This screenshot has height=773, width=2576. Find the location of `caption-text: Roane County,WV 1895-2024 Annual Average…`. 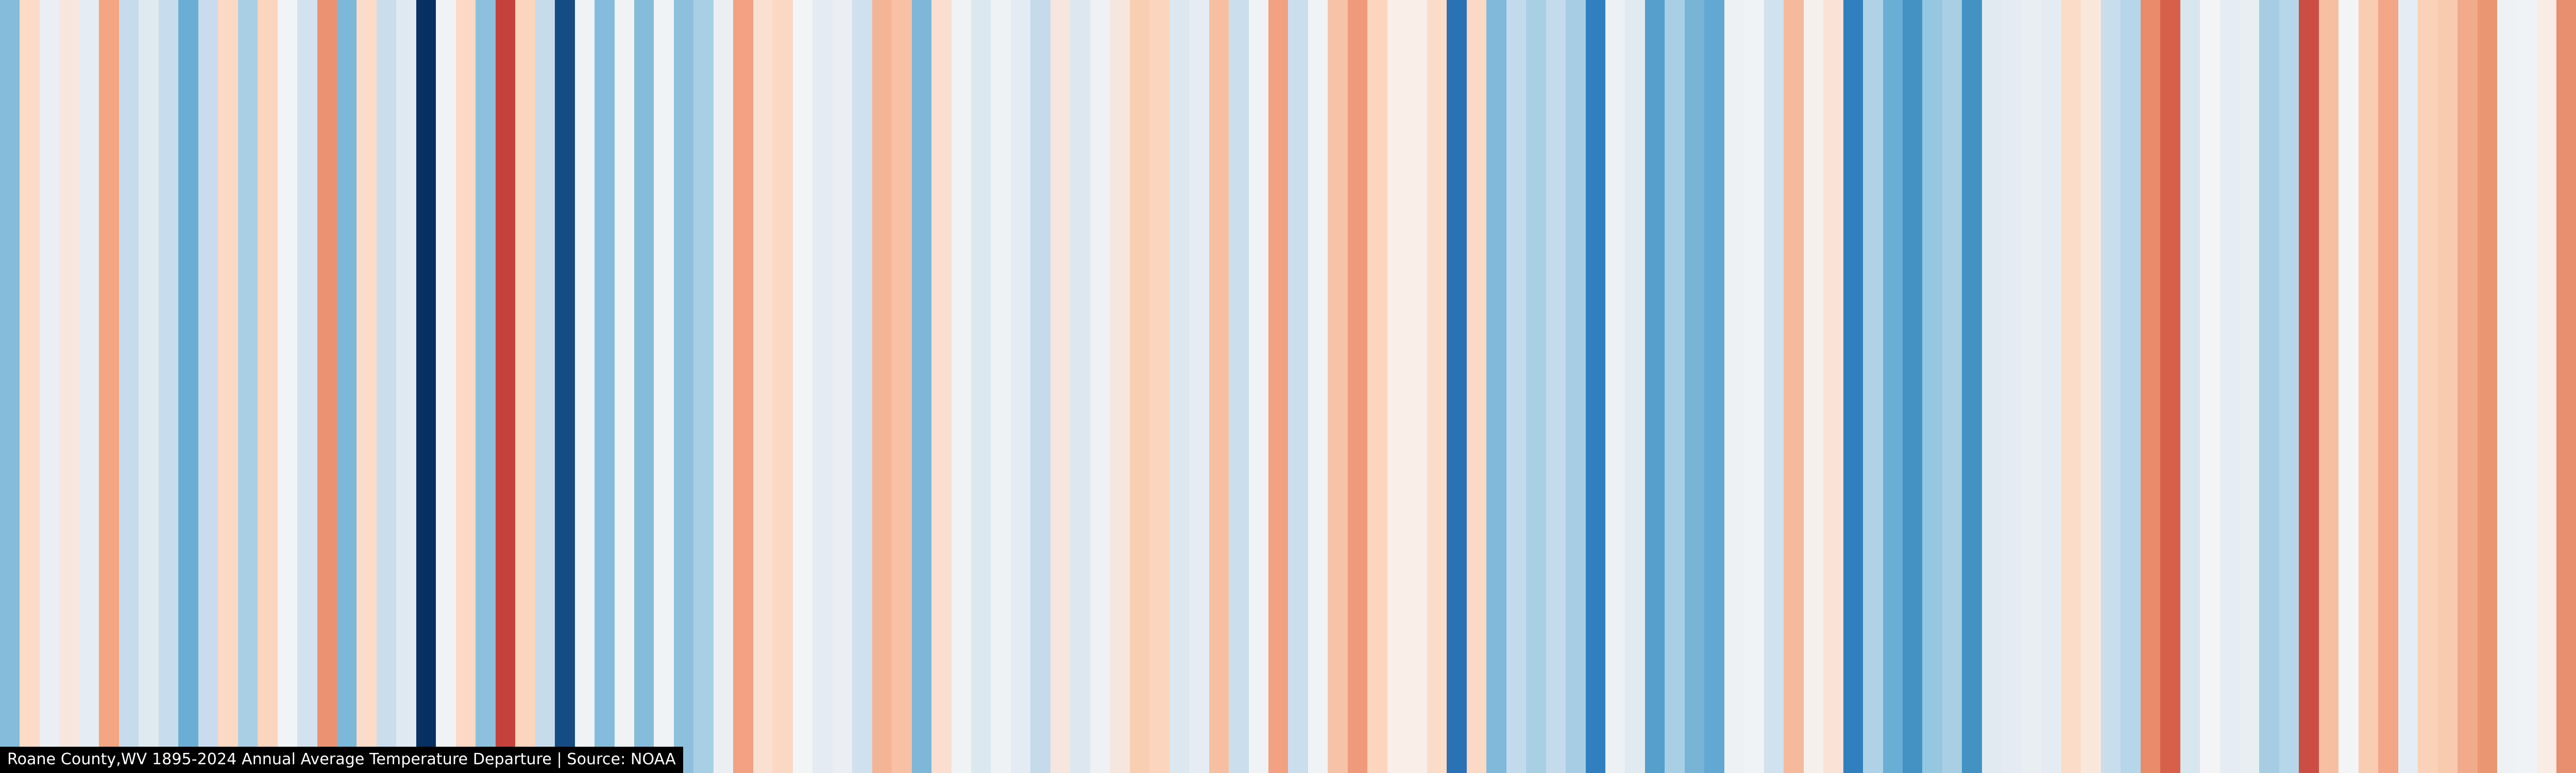

caption-text: Roane County,WV 1895-2024 Annual Average… is located at coordinates (341, 759).